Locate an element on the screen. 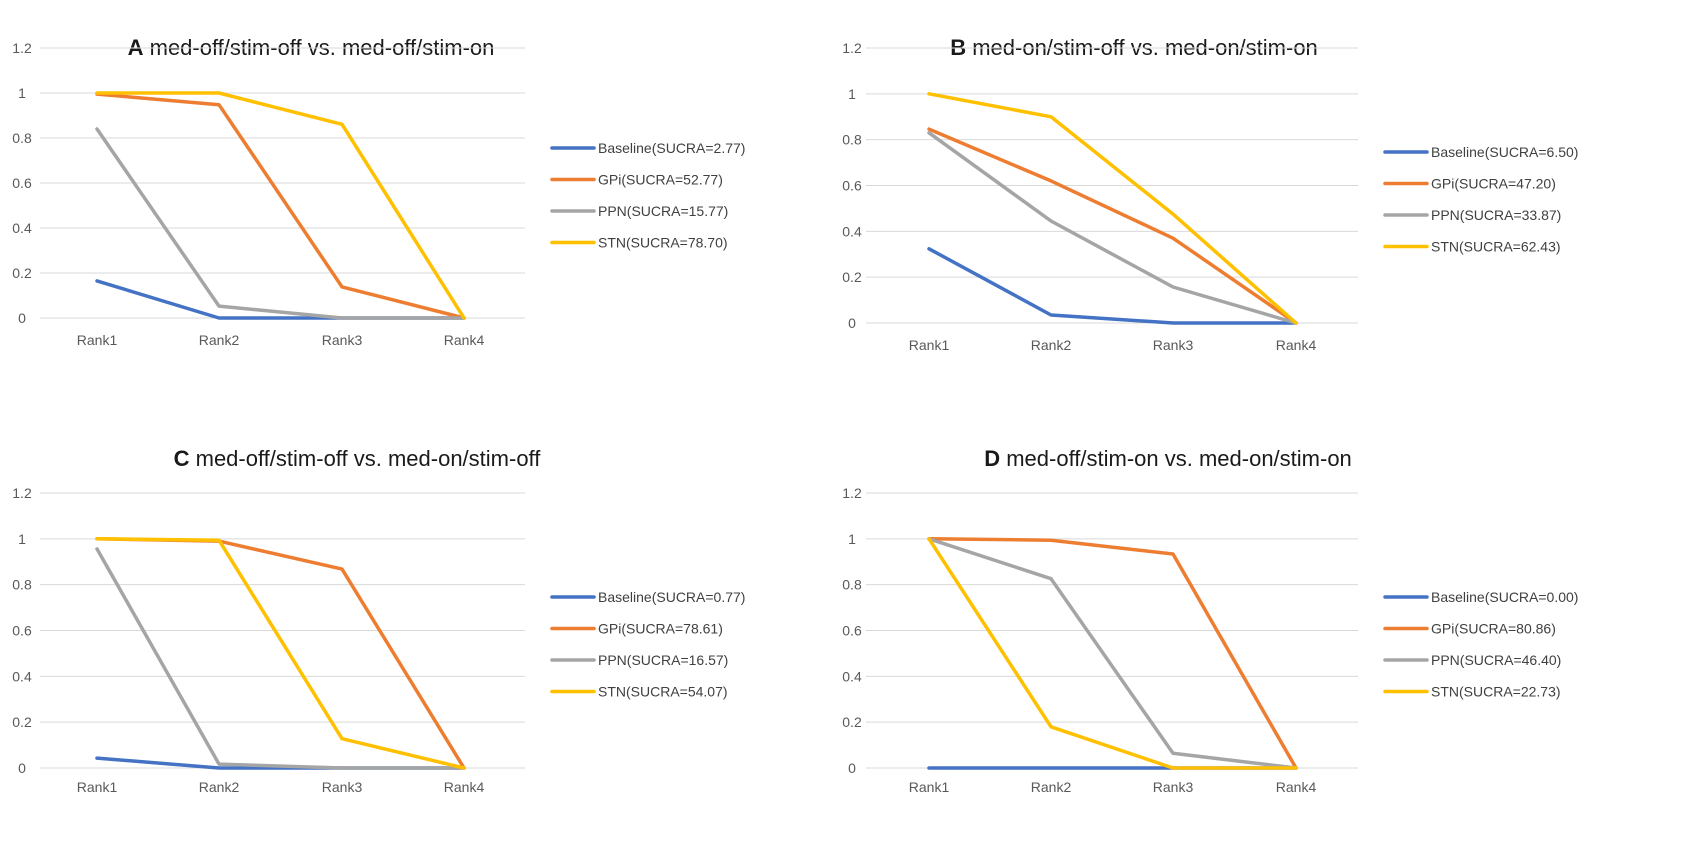 This screenshot has height=856, width=1687. panel-letter: C is located at coordinates (182, 458).